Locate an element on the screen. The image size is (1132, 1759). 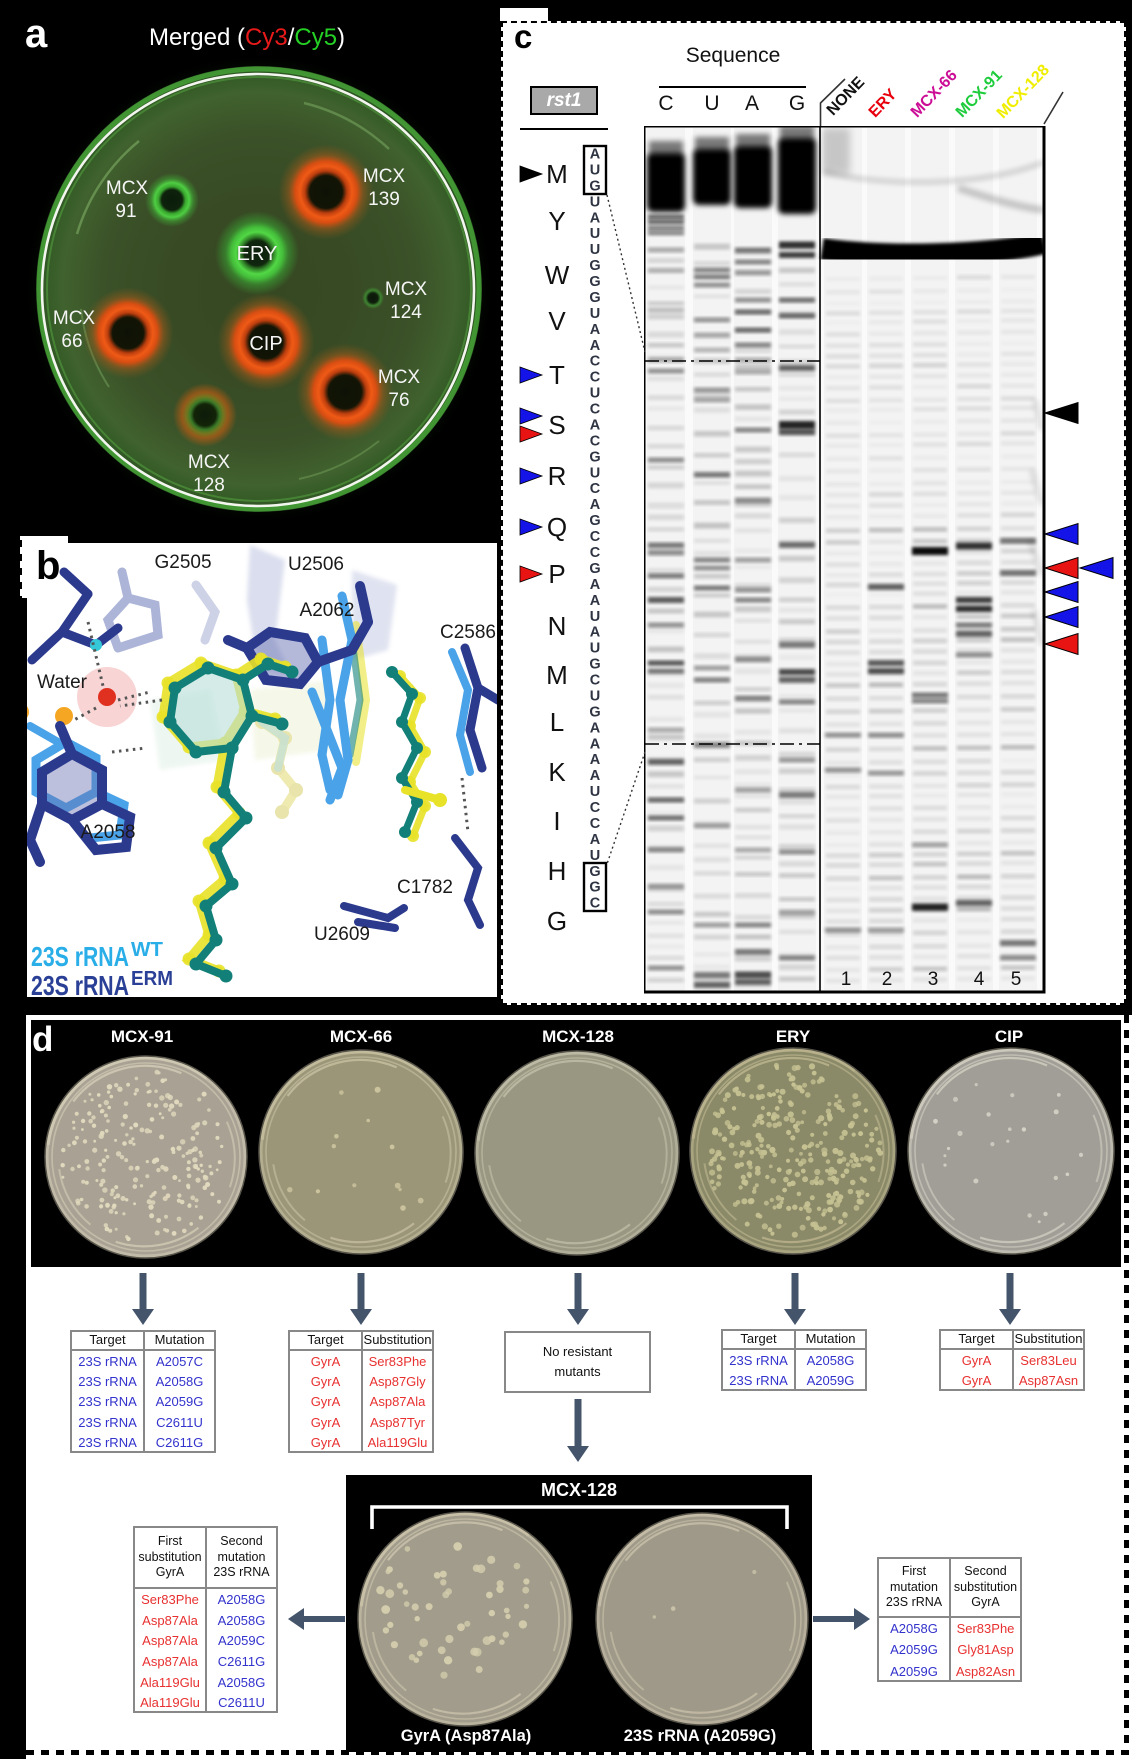
svg-text: H is located at coordinates (557, 871).